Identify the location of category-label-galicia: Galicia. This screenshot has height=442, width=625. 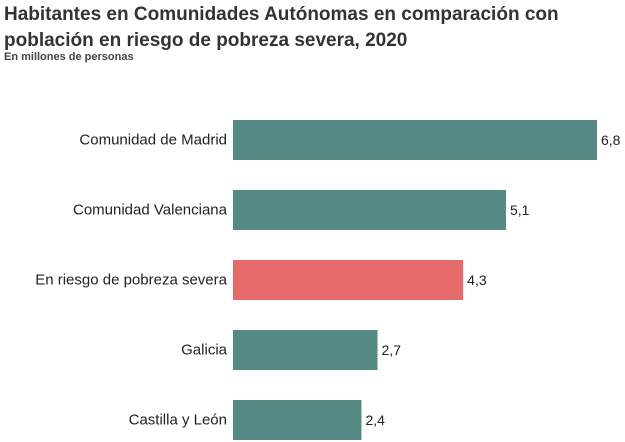
(204, 350).